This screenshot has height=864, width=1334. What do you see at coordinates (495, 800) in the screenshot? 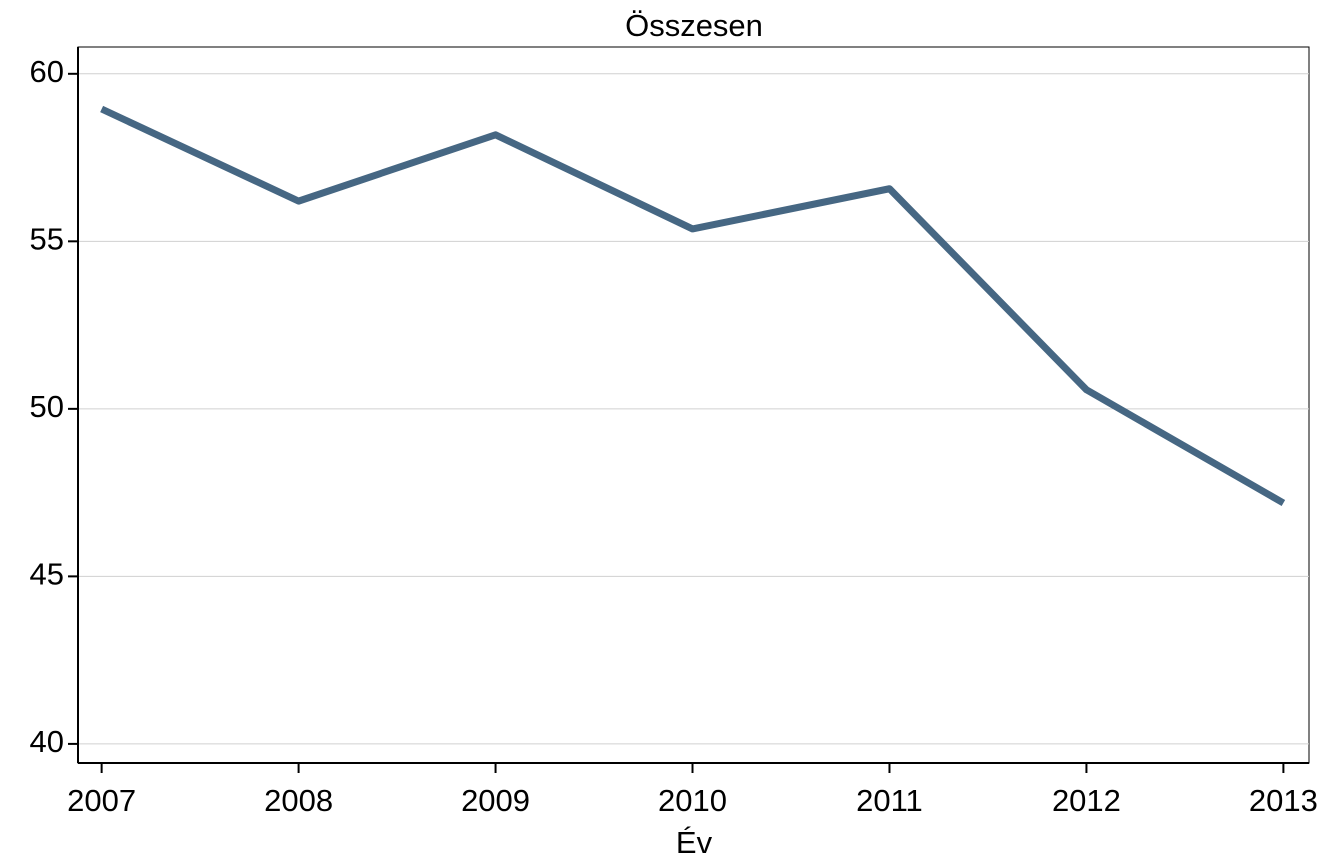
I see `x-tick-label: 2009` at bounding box center [495, 800].